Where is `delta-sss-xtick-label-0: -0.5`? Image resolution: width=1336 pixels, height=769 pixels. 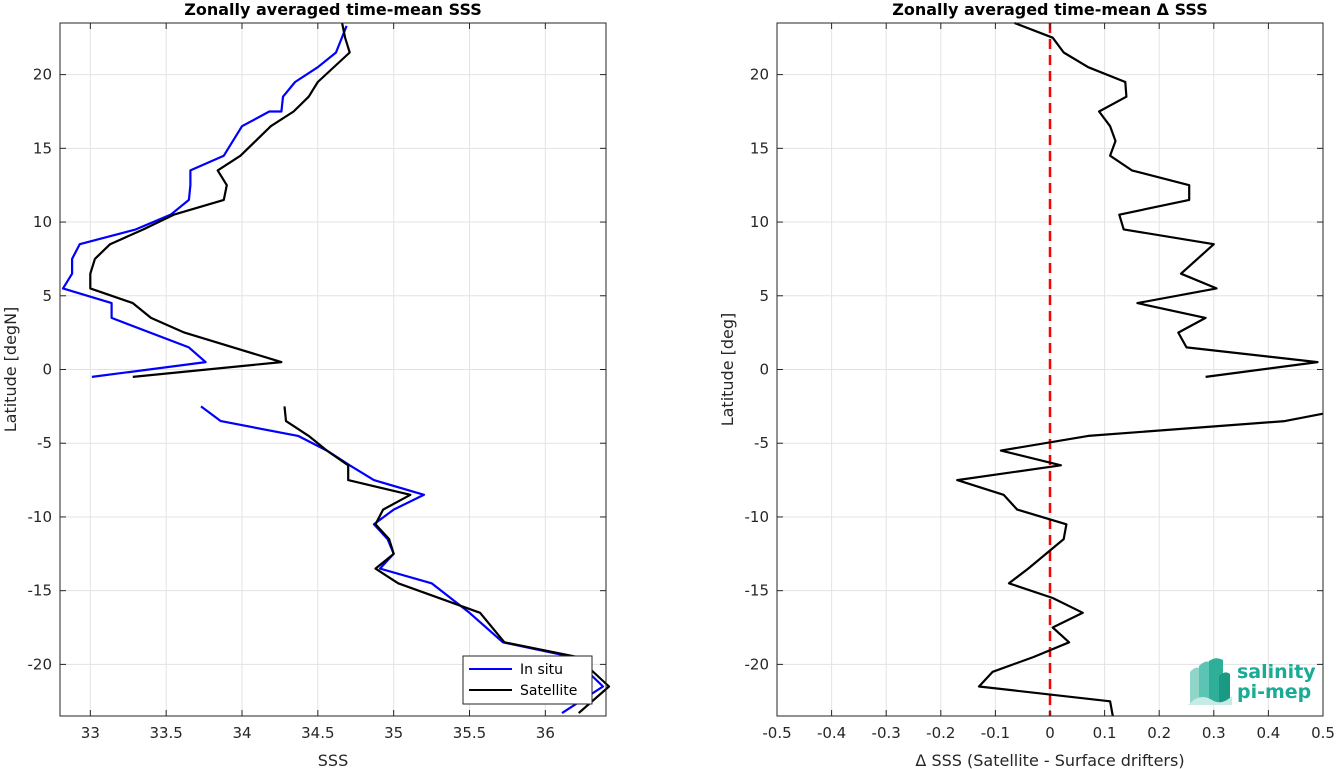 delta-sss-xtick-label-0: -0.5 is located at coordinates (776, 733).